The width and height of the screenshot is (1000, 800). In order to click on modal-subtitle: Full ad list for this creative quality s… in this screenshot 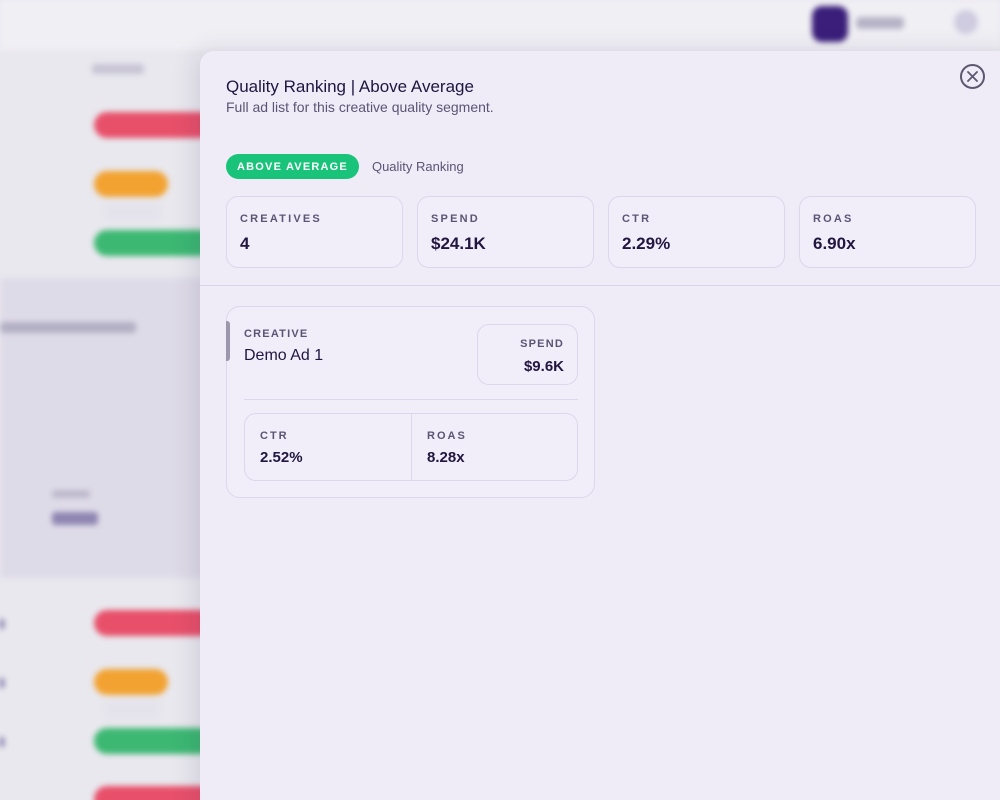, I will do `click(360, 107)`.